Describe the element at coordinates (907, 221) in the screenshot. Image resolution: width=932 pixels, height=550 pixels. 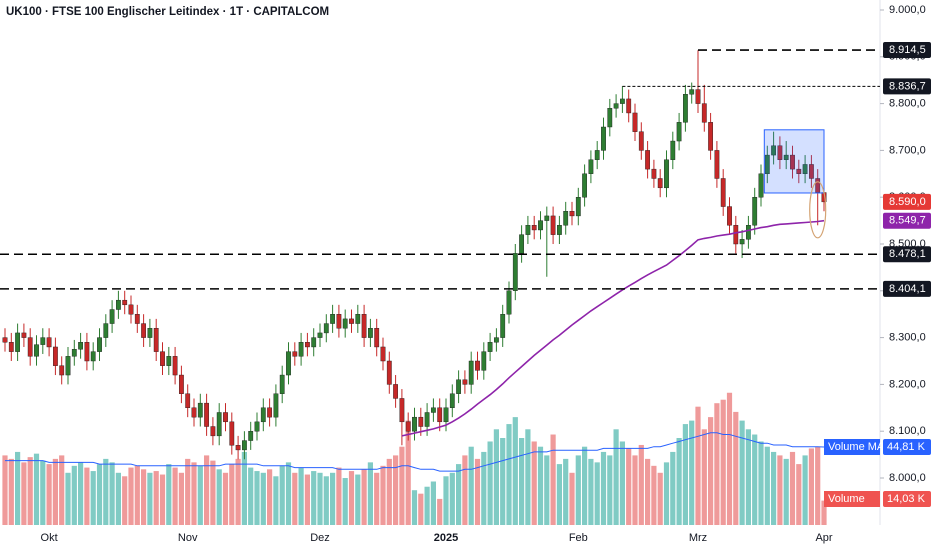
I see `ma-label: 8.549,7` at that location.